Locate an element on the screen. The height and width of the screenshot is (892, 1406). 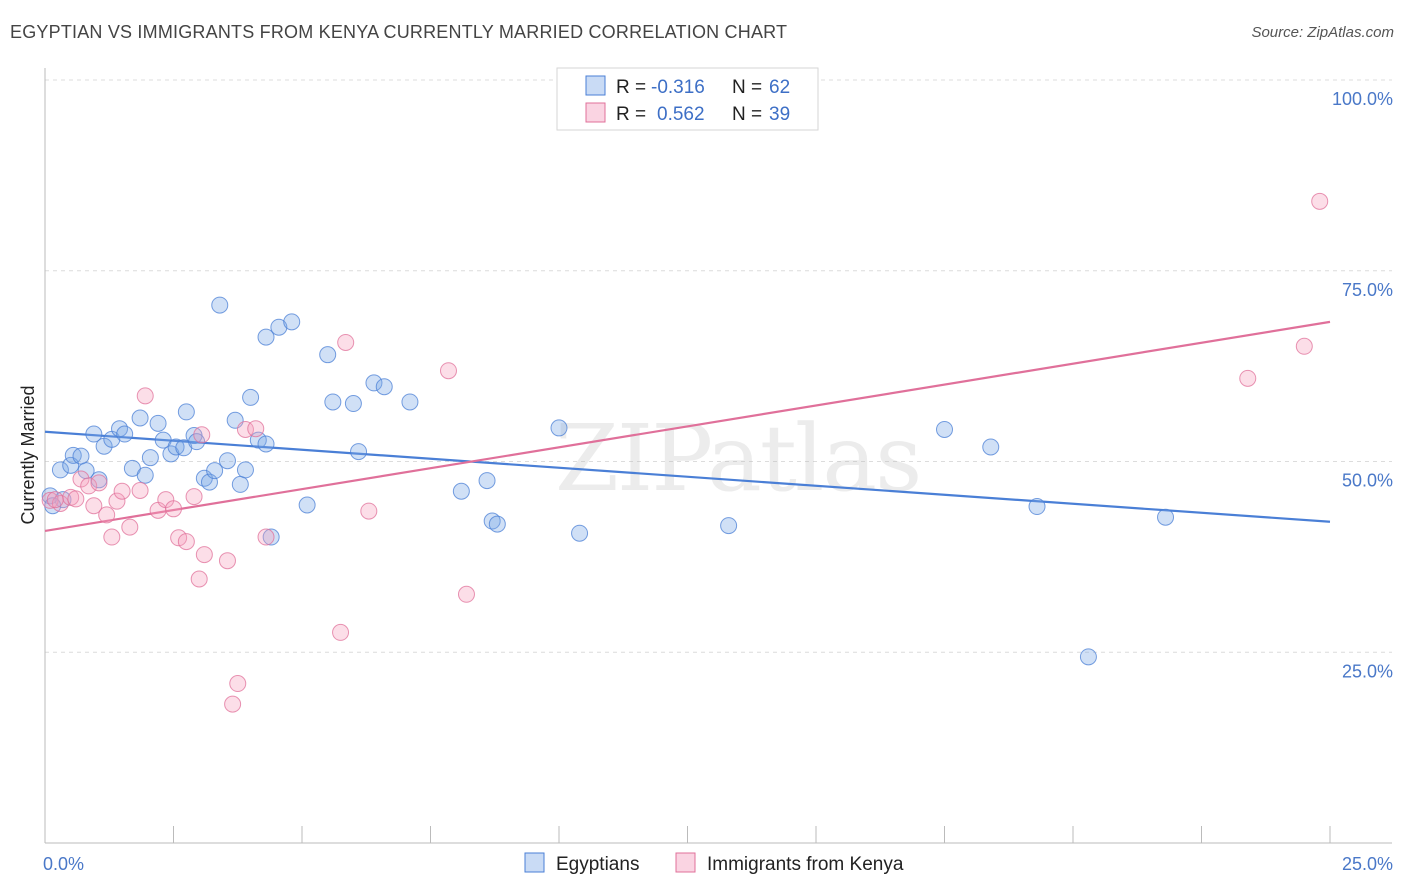
x-tick-labels: 0.0% 25.0% is located at coordinates (718, 864).